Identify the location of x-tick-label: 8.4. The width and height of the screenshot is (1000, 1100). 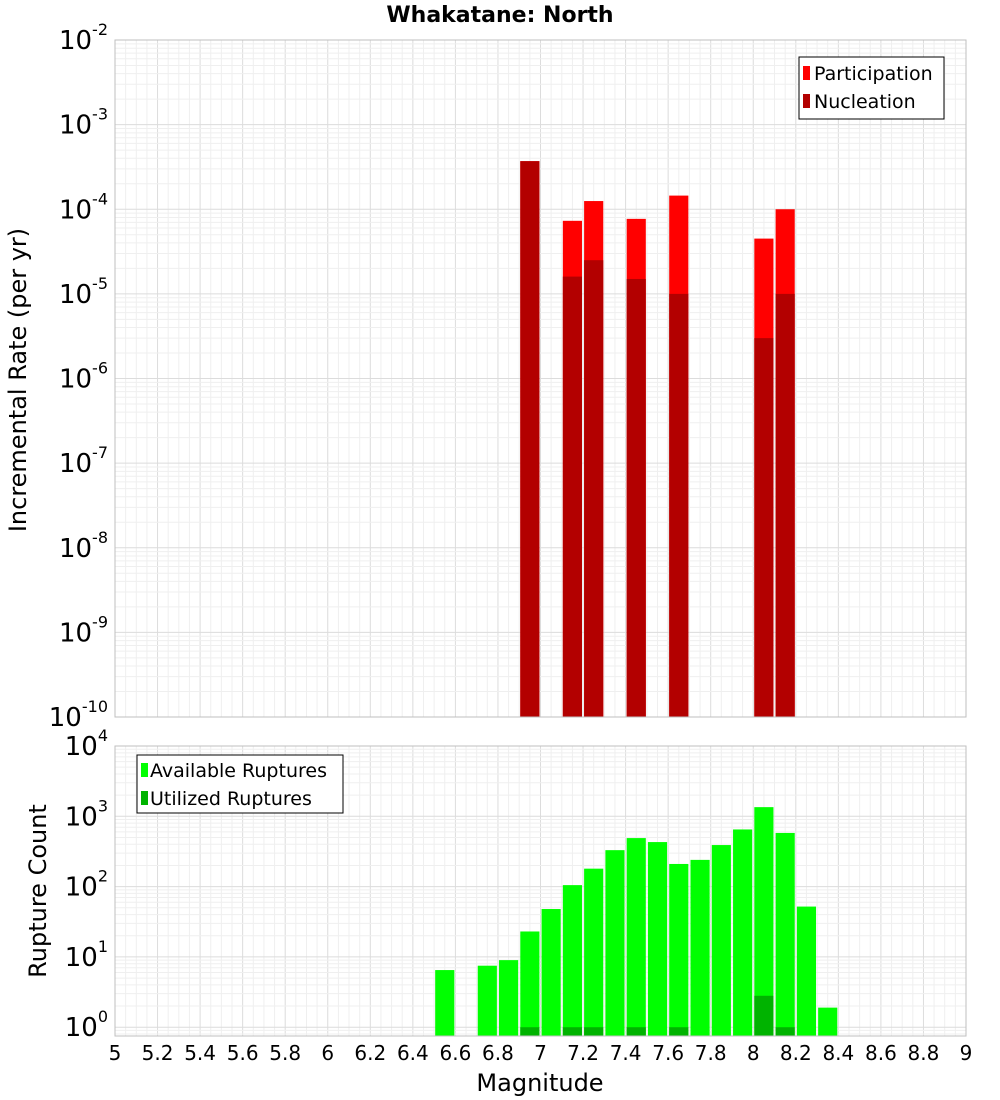
(838, 1053).